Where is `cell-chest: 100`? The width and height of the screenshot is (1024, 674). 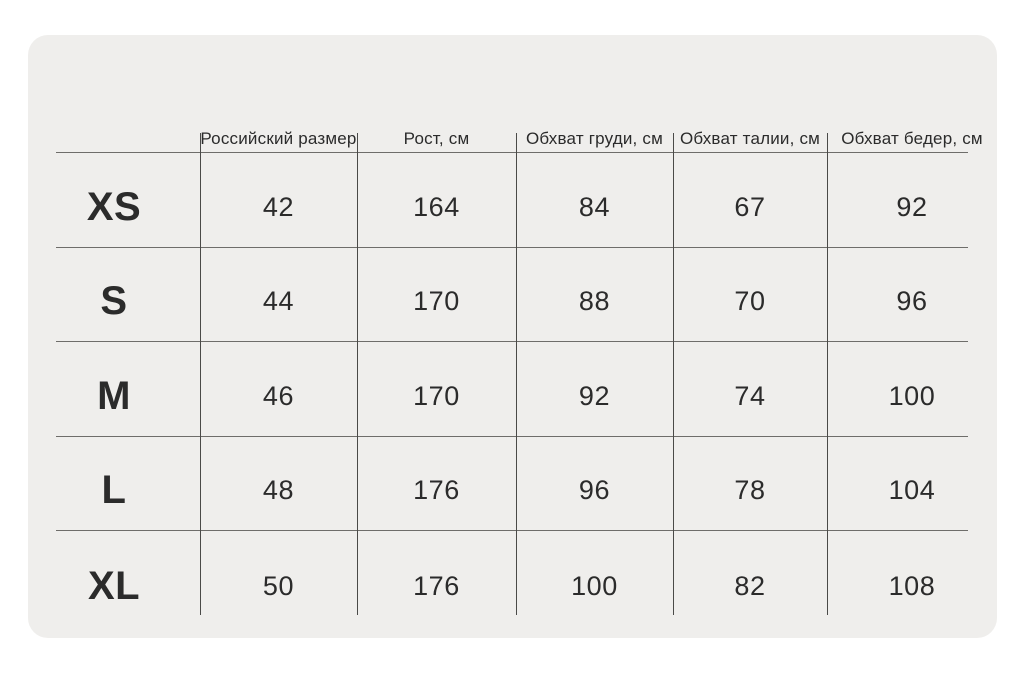
cell-chest: 100 is located at coordinates (594, 585).